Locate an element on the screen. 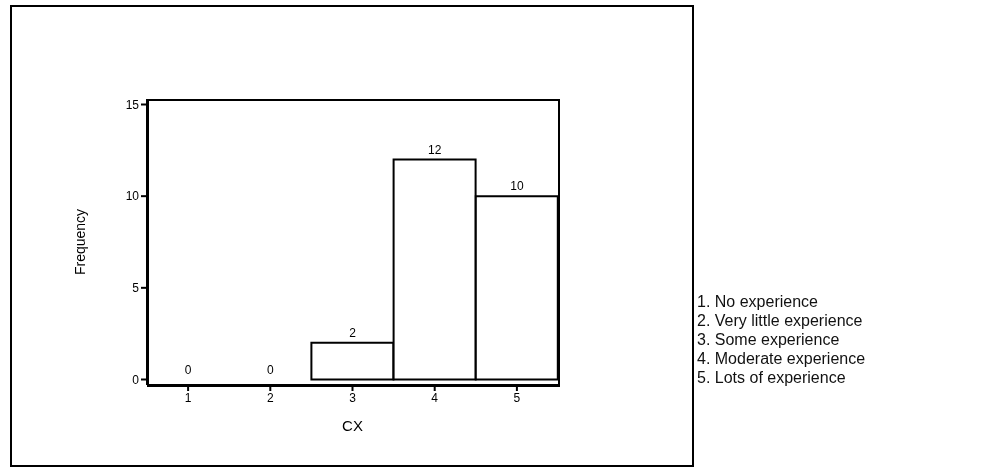  text: 2. Very little experience is located at coordinates (780, 320).